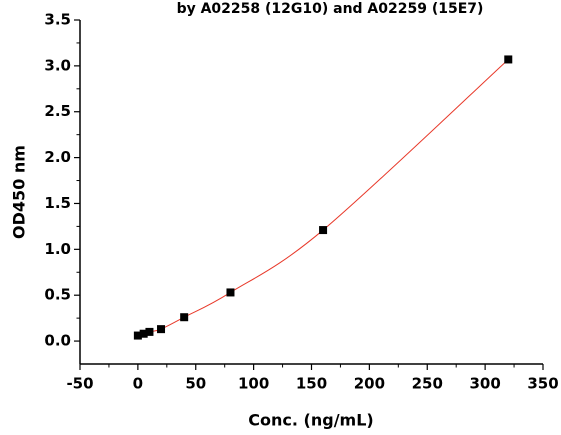 Image resolution: width=561 pixels, height=435 pixels. What do you see at coordinates (542, 384) in the screenshot?
I see `x-tick-label: 350` at bounding box center [542, 384].